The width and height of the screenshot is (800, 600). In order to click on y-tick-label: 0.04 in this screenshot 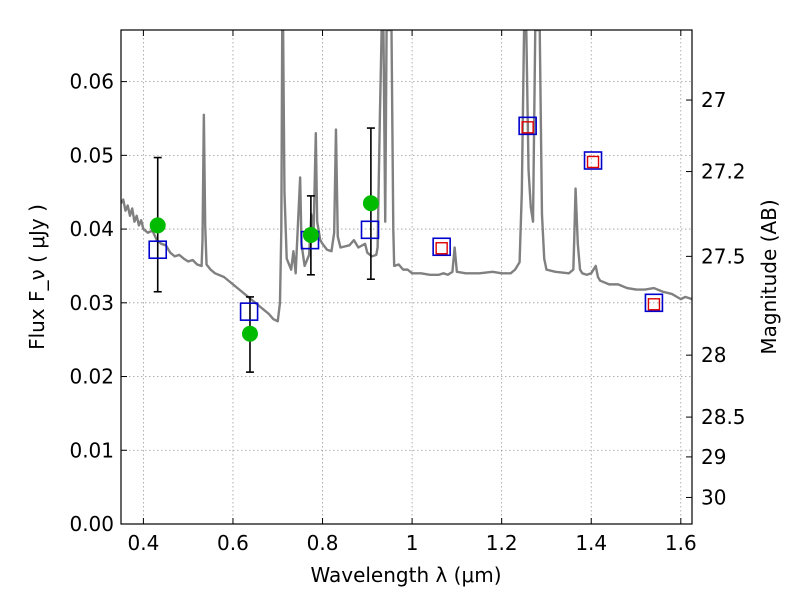, I will do `click(91, 229)`.